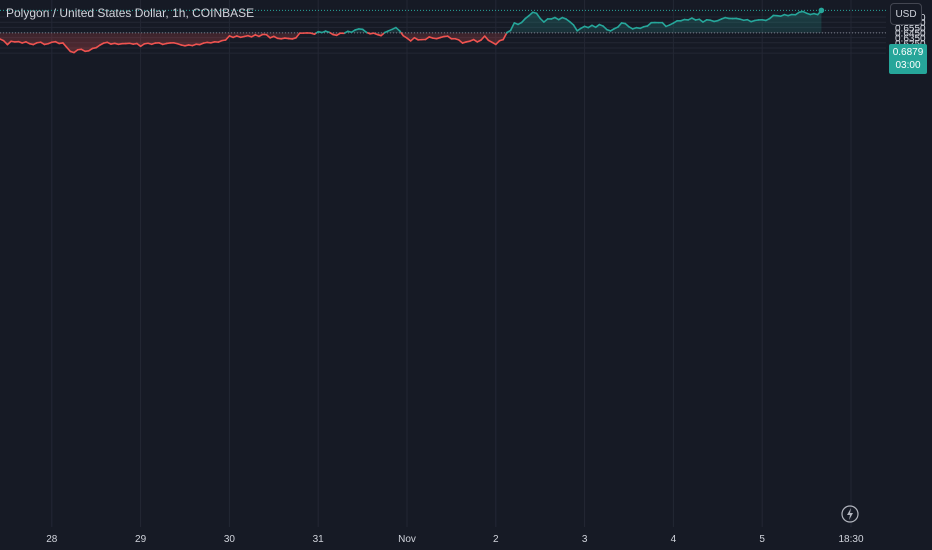  Describe the element at coordinates (455, 539) in the screenshot. I see `time-axis: 28 29 30 31 Nov 2 3 4 5 18:30` at that location.